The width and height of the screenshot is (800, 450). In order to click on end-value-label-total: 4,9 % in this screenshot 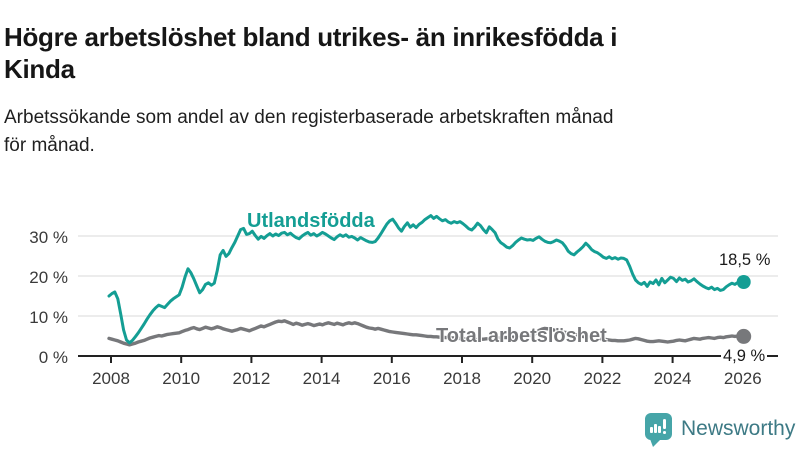, I will do `click(744, 356)`.